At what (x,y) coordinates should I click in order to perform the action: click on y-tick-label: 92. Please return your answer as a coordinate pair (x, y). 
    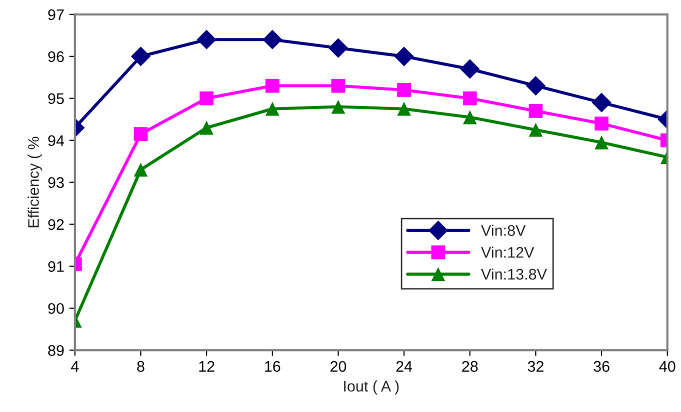
    Looking at the image, I should click on (56, 224).